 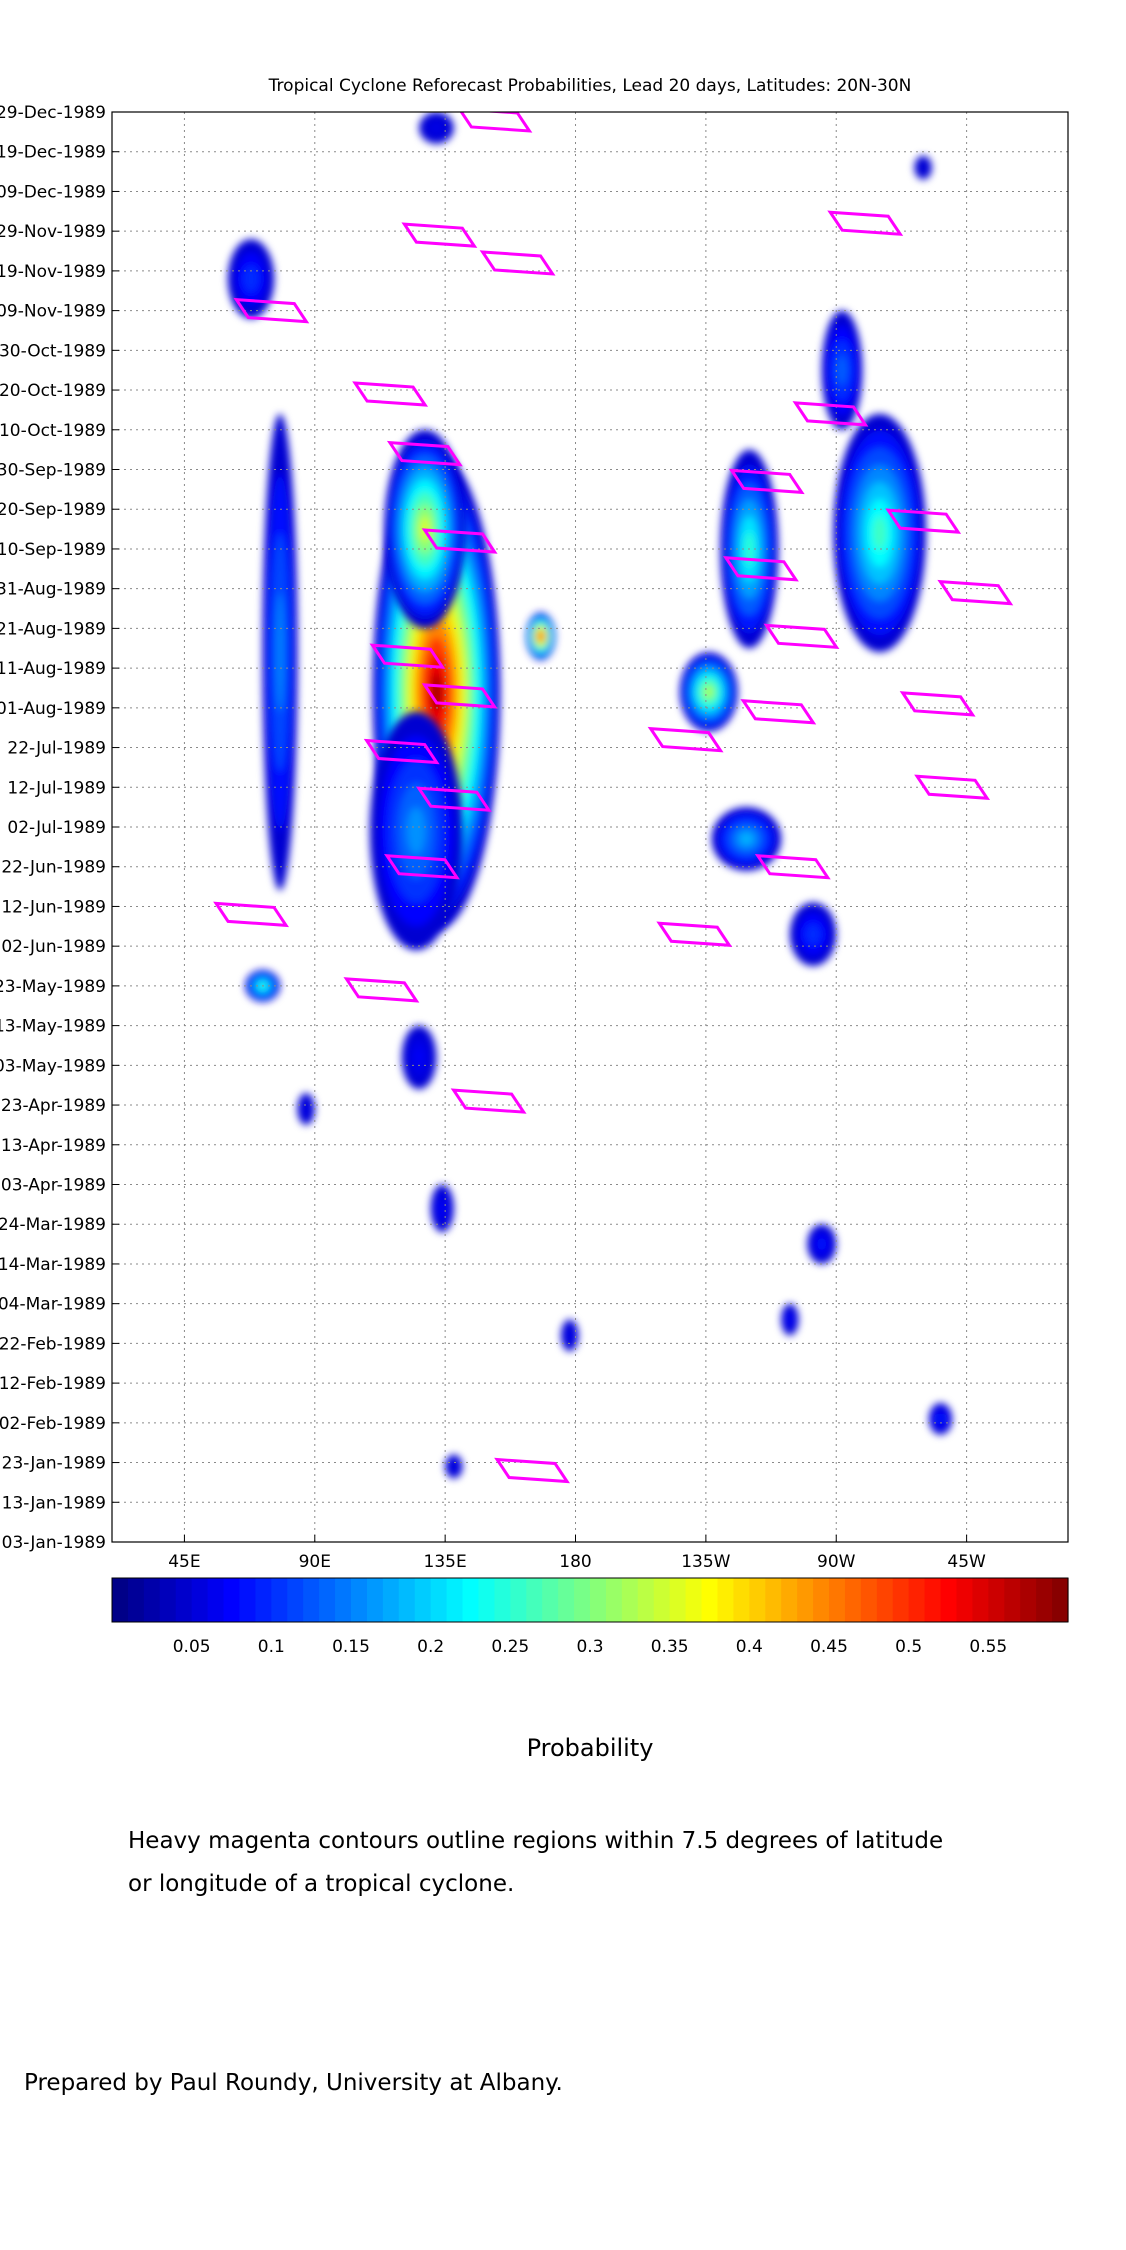 What do you see at coordinates (53, 113) in the screenshot?
I see `y-tick-label: 29-Dec-1989` at bounding box center [53, 113].